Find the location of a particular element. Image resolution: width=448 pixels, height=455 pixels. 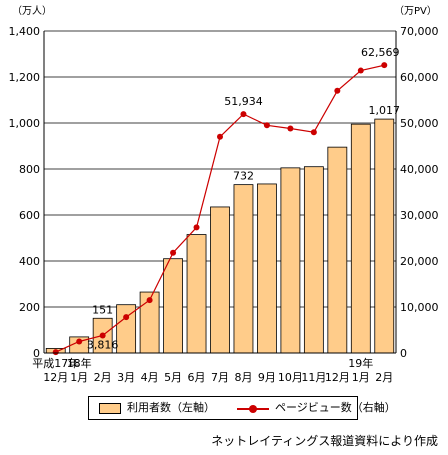

source-note: ネットレイティングス報道資料により作成 is located at coordinates (324, 441).